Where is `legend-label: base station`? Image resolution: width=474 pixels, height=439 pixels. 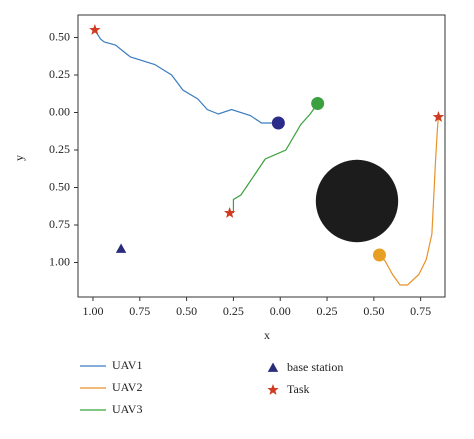
legend-label: base station is located at coordinates (315, 367).